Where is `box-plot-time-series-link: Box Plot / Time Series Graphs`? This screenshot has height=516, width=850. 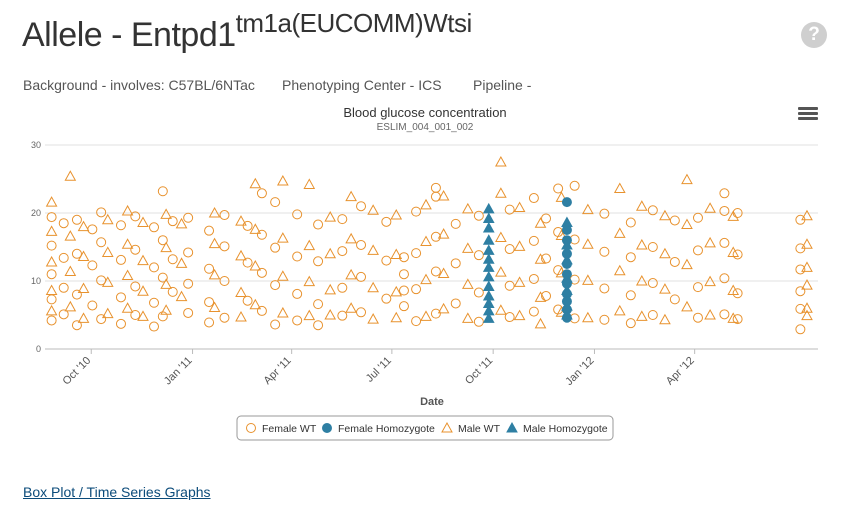
box-plot-time-series-link: Box Plot / Time Series Graphs is located at coordinates (117, 492).